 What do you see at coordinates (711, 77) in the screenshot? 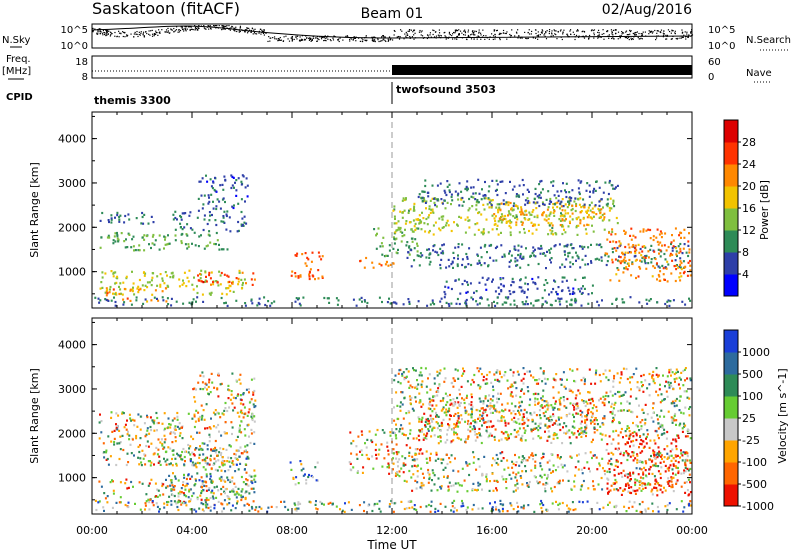
I see `nave-right-tick-bottom: 0` at bounding box center [711, 77].